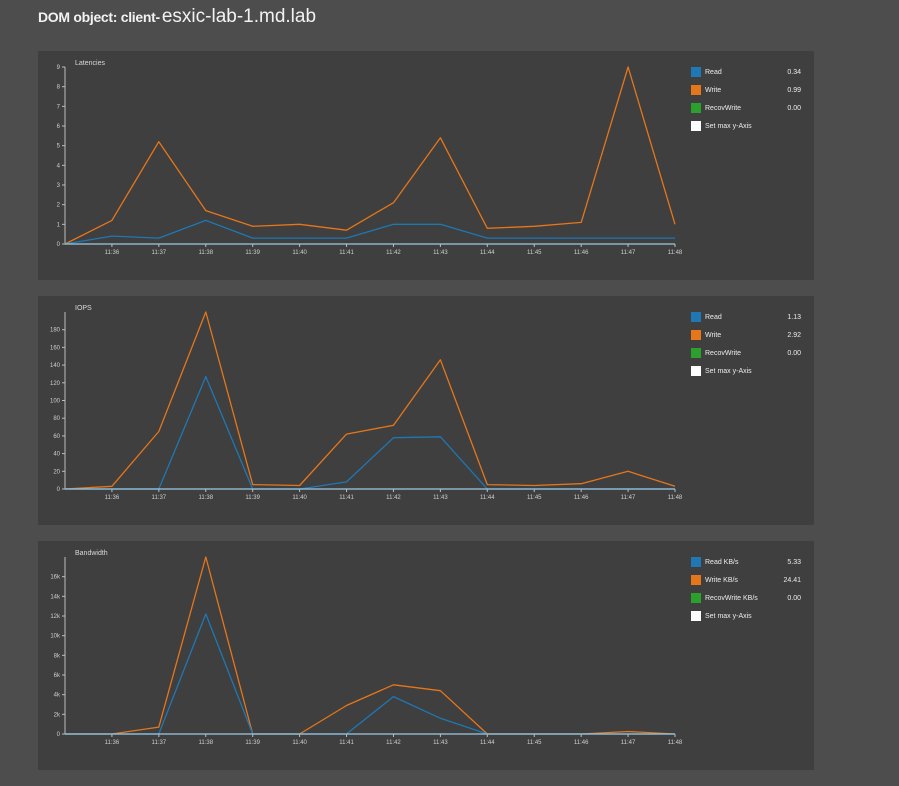 The height and width of the screenshot is (786, 899). I want to click on page-title: DOM object: client-esxic-lab-1.md.lab, so click(177, 17).